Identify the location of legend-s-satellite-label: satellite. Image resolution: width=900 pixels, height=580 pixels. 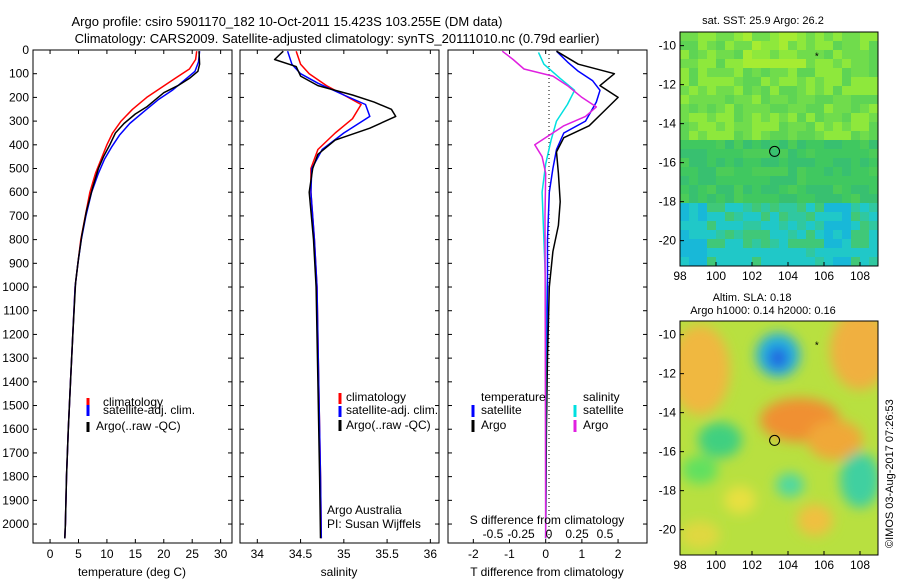
(603, 410).